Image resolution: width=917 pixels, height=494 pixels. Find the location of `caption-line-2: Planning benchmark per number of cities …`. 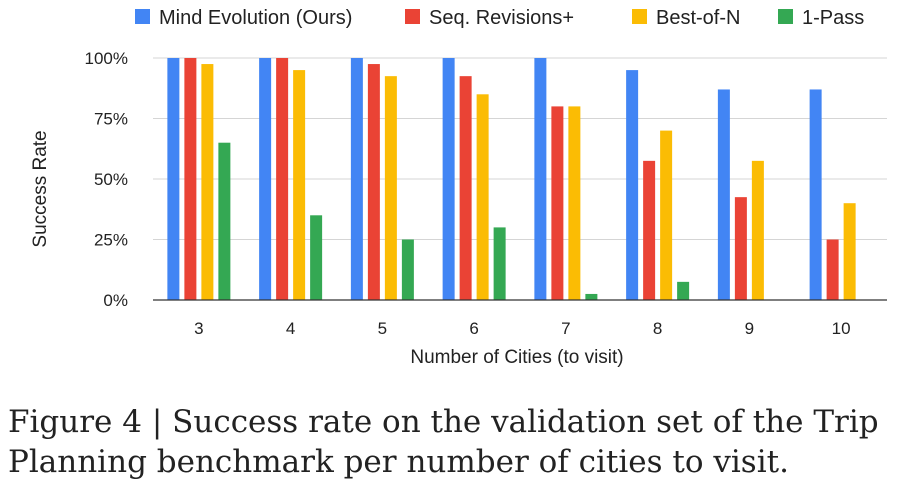

caption-line-2: Planning benchmark per number of cities … is located at coordinates (398, 462).